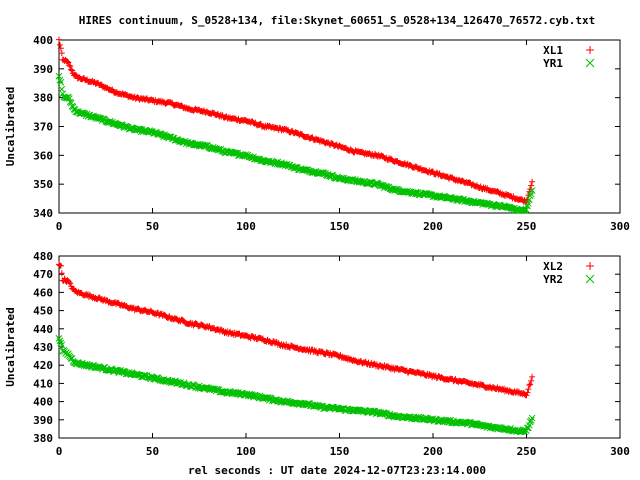 This screenshot has height=480, width=640. Describe the element at coordinates (553, 50) in the screenshot. I see `legend-label: XL1` at that location.